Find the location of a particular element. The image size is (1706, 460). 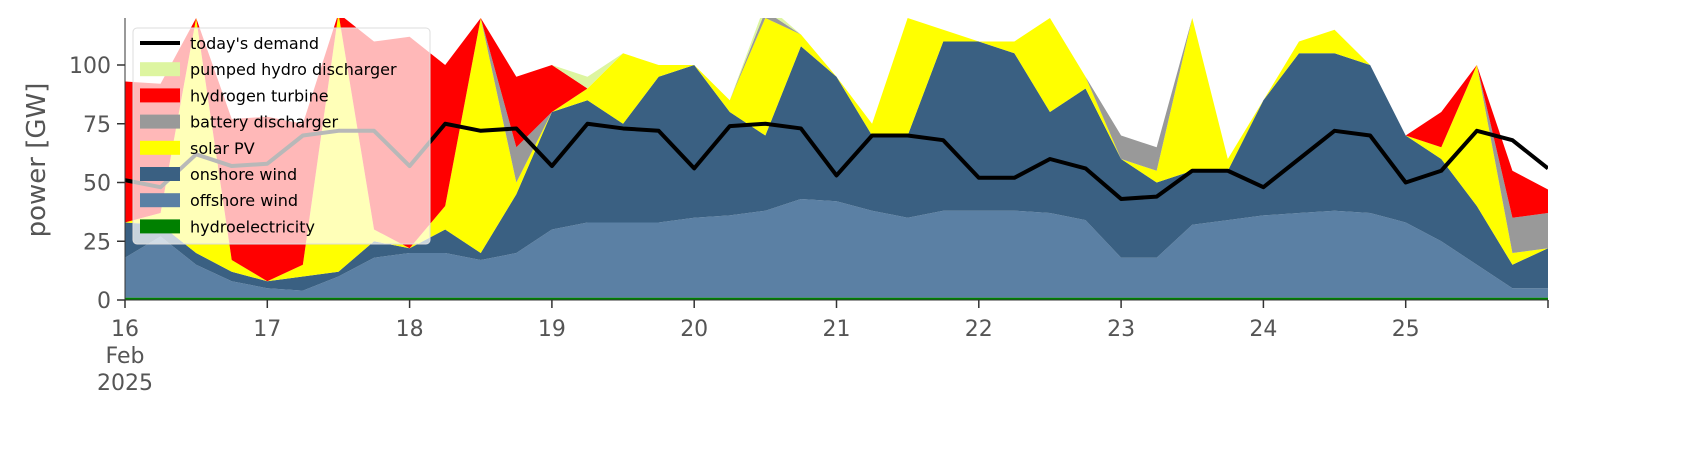

y-tick-label: 100 is located at coordinates (90, 66).